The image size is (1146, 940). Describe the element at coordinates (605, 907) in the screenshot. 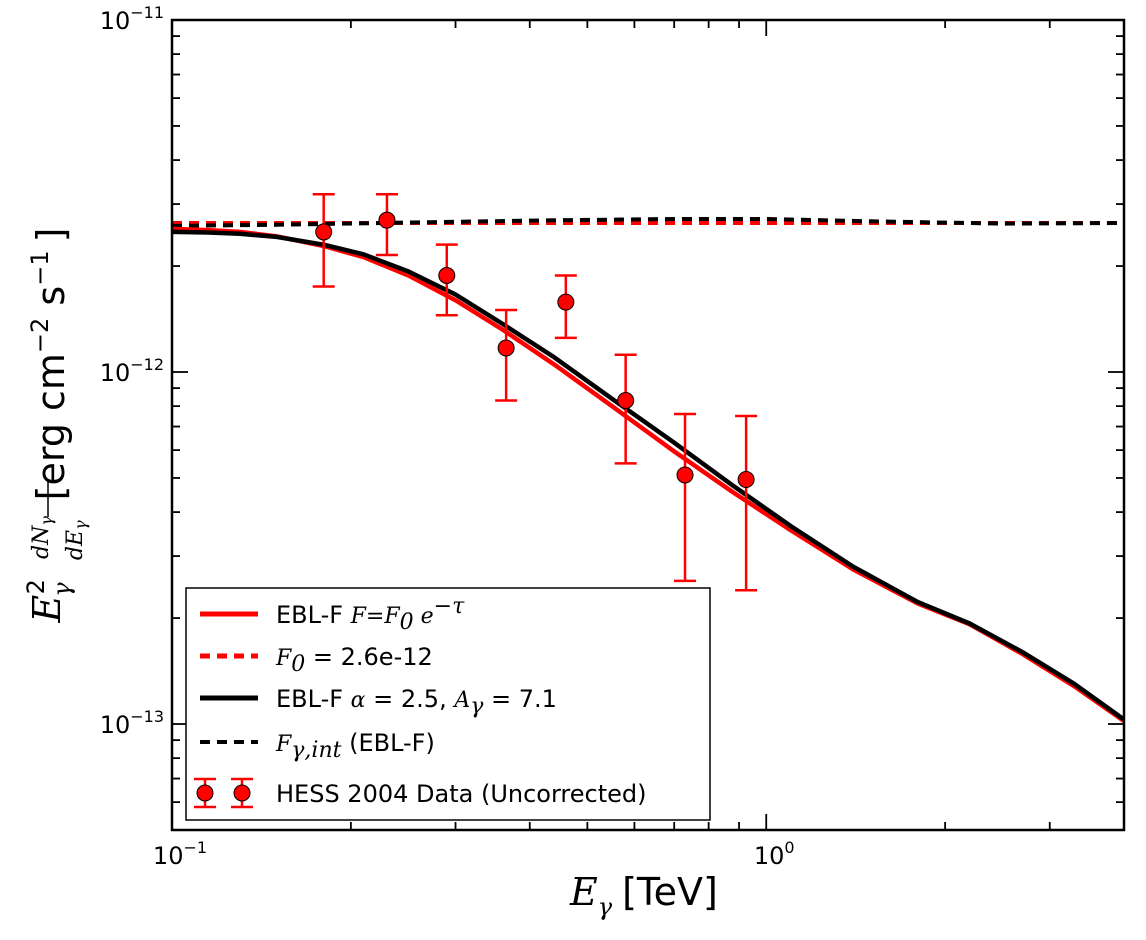

I see `x-axis-subscript: γ` at that location.